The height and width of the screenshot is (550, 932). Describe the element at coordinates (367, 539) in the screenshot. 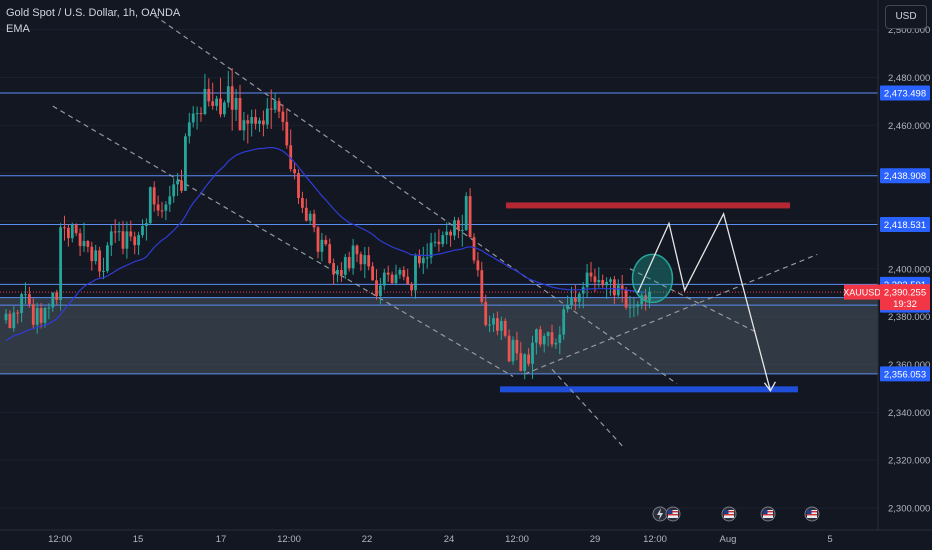

I see `x-tick-label: 22` at that location.